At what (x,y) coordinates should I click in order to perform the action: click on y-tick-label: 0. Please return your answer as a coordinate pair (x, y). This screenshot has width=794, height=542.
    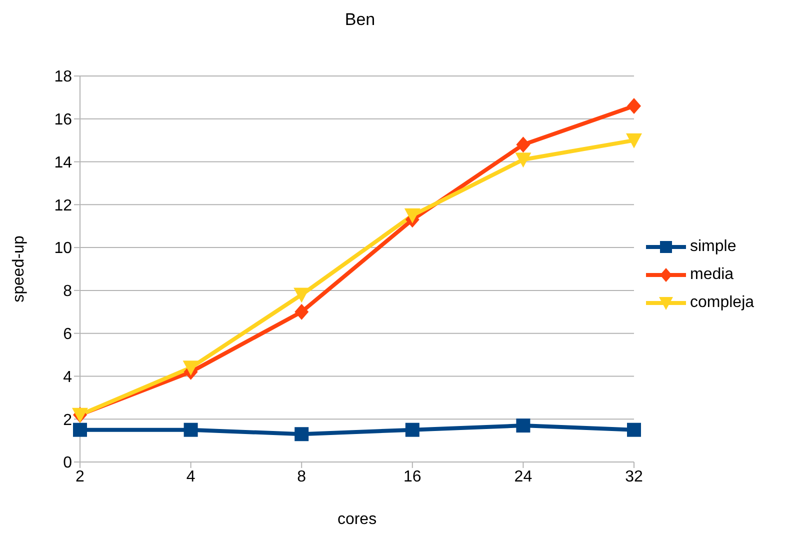
    Looking at the image, I should click on (67, 463).